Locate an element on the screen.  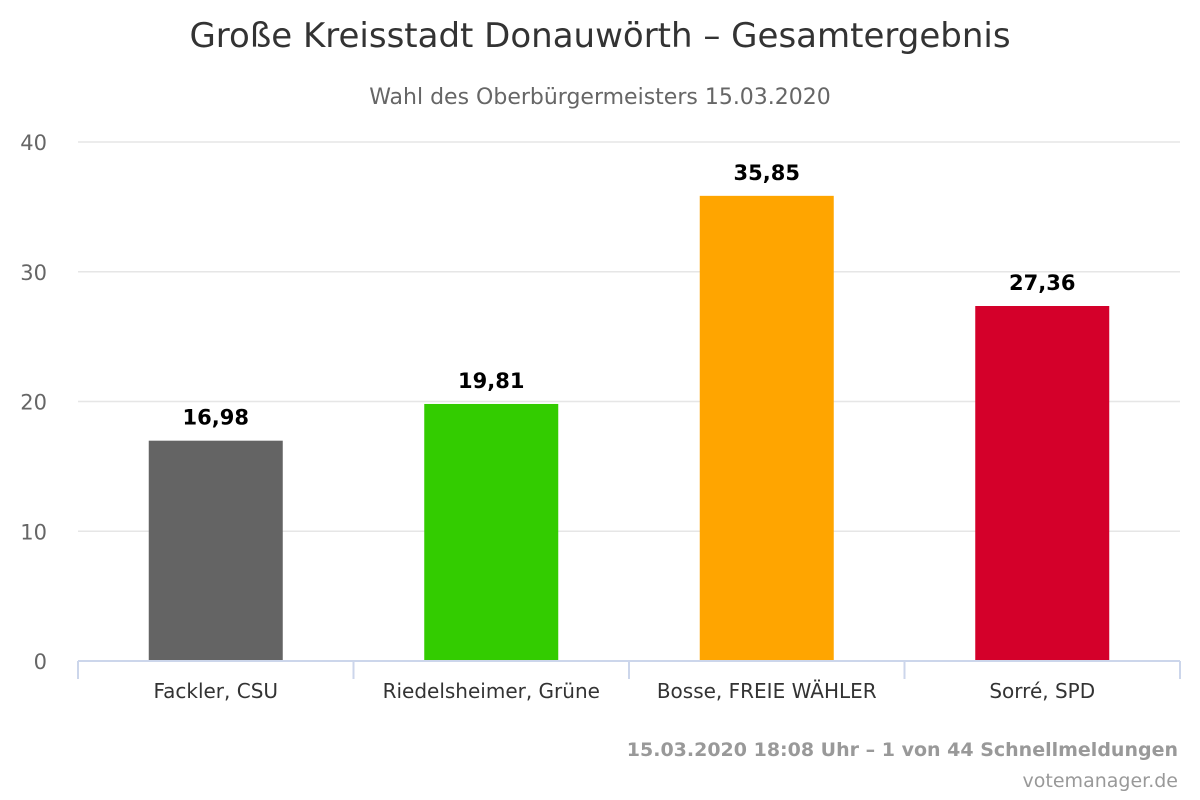
data-label: 16,98 is located at coordinates (216, 418).